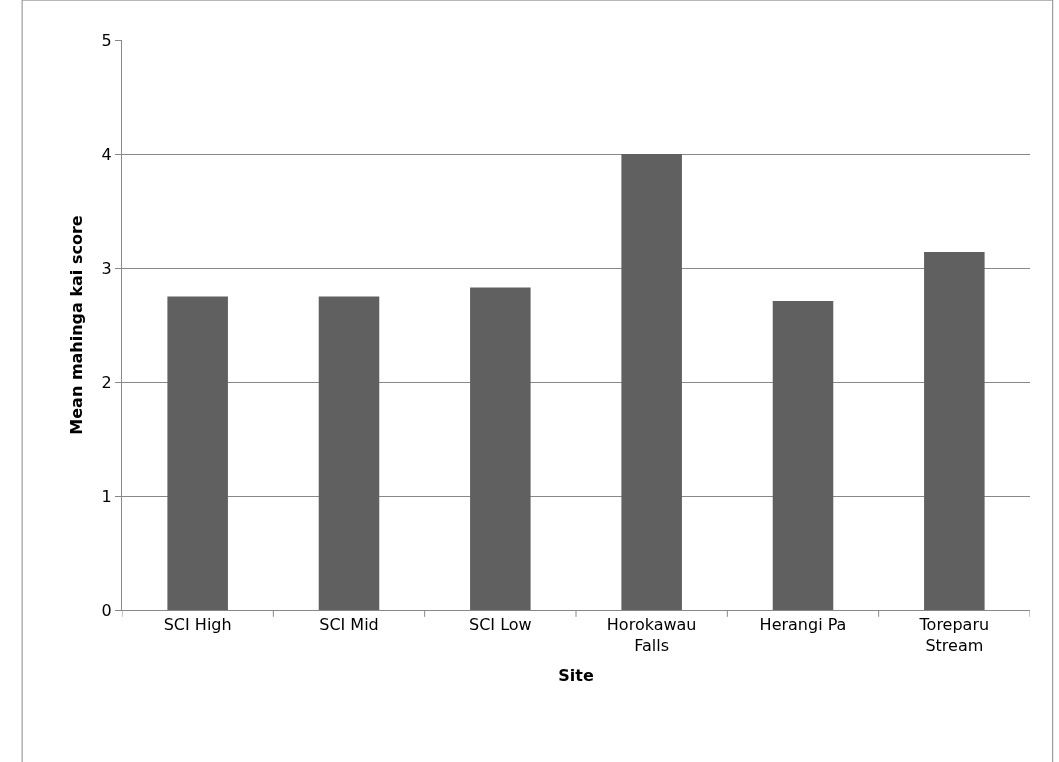 This screenshot has width=1059, height=762. I want to click on y-tick-label: 1, so click(106, 496).